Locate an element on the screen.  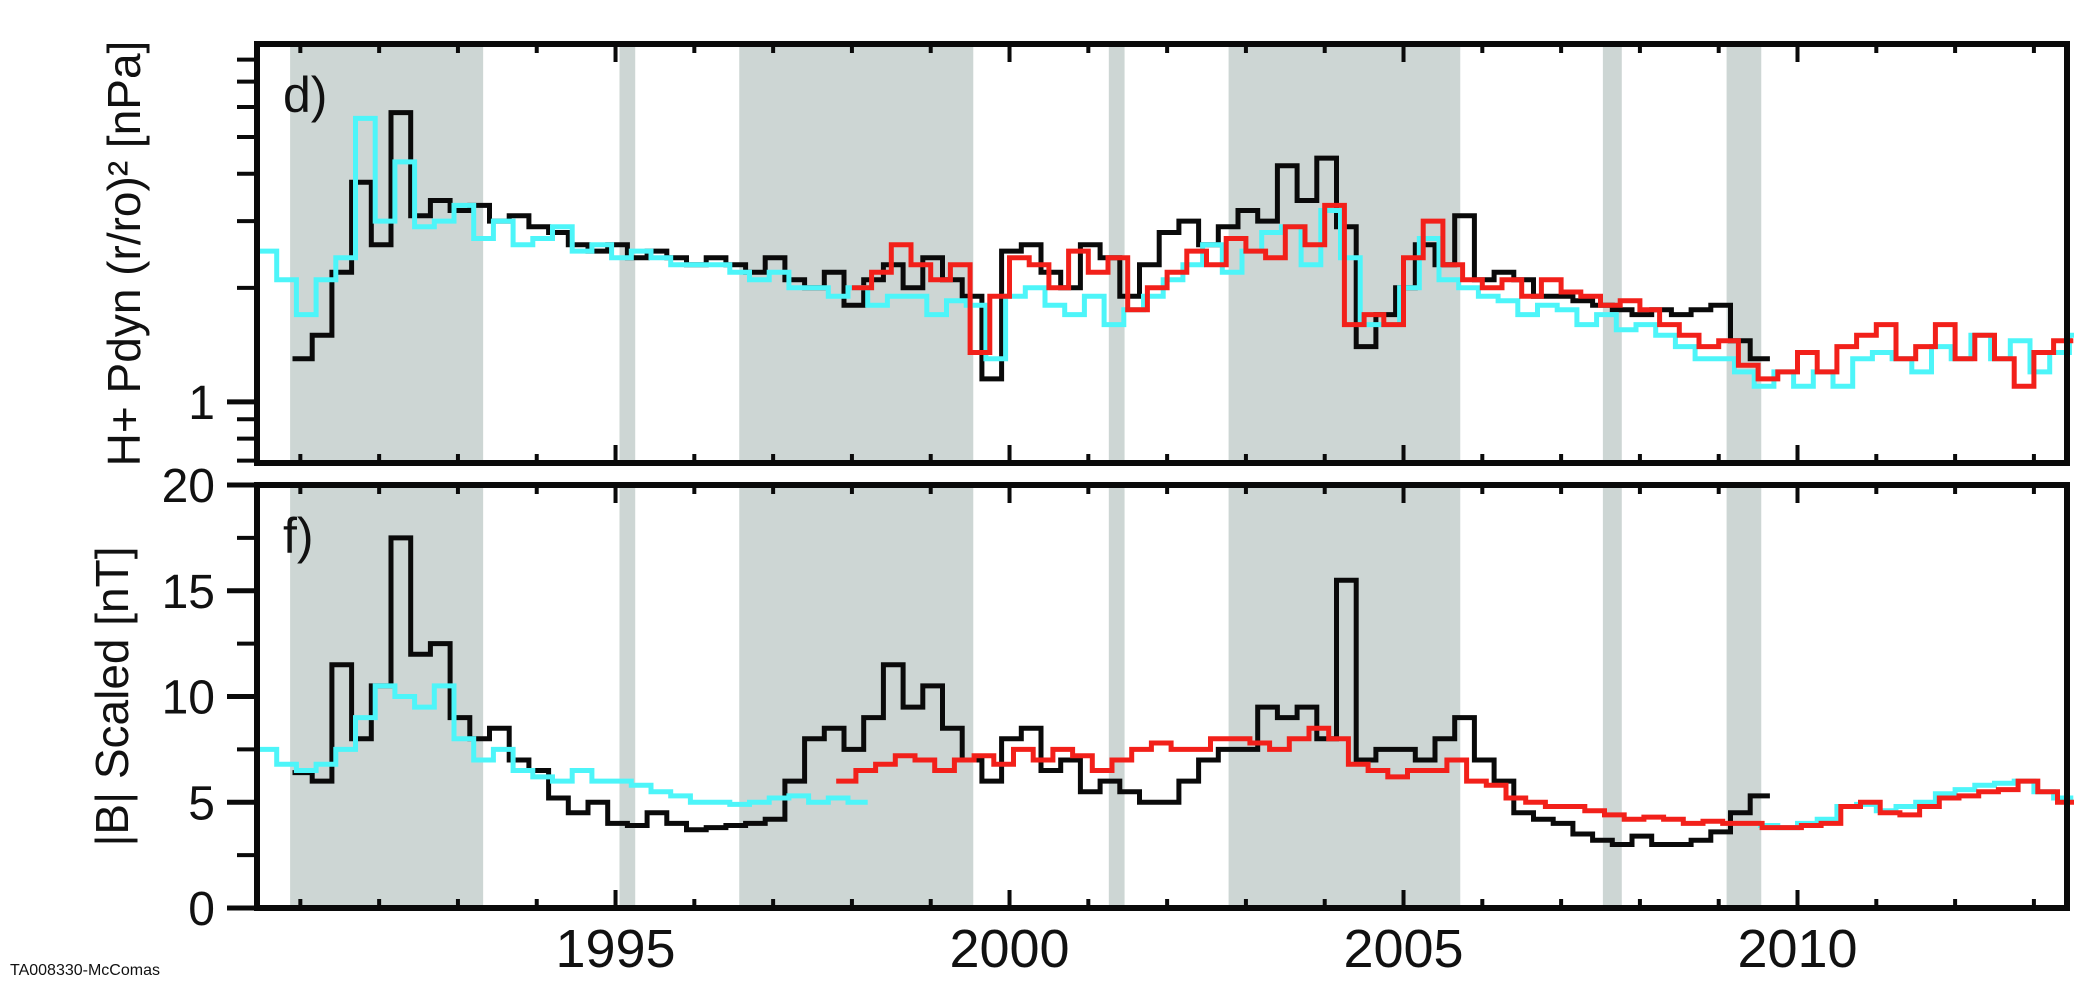
y-tick-label: 5 is located at coordinates (201, 803).